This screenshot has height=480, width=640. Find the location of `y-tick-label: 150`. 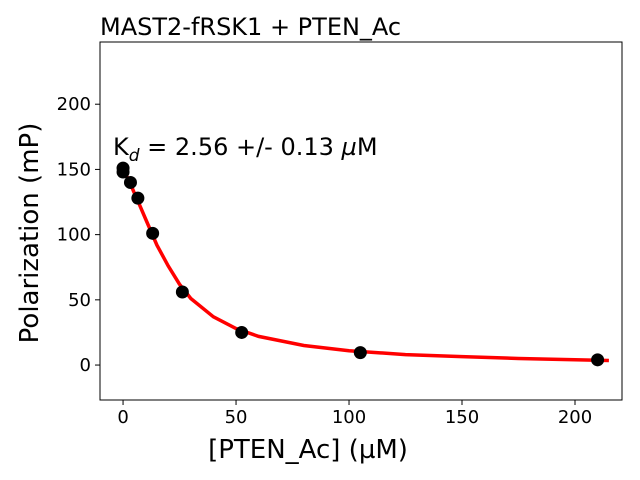

y-tick-label: 150 is located at coordinates (74, 169).